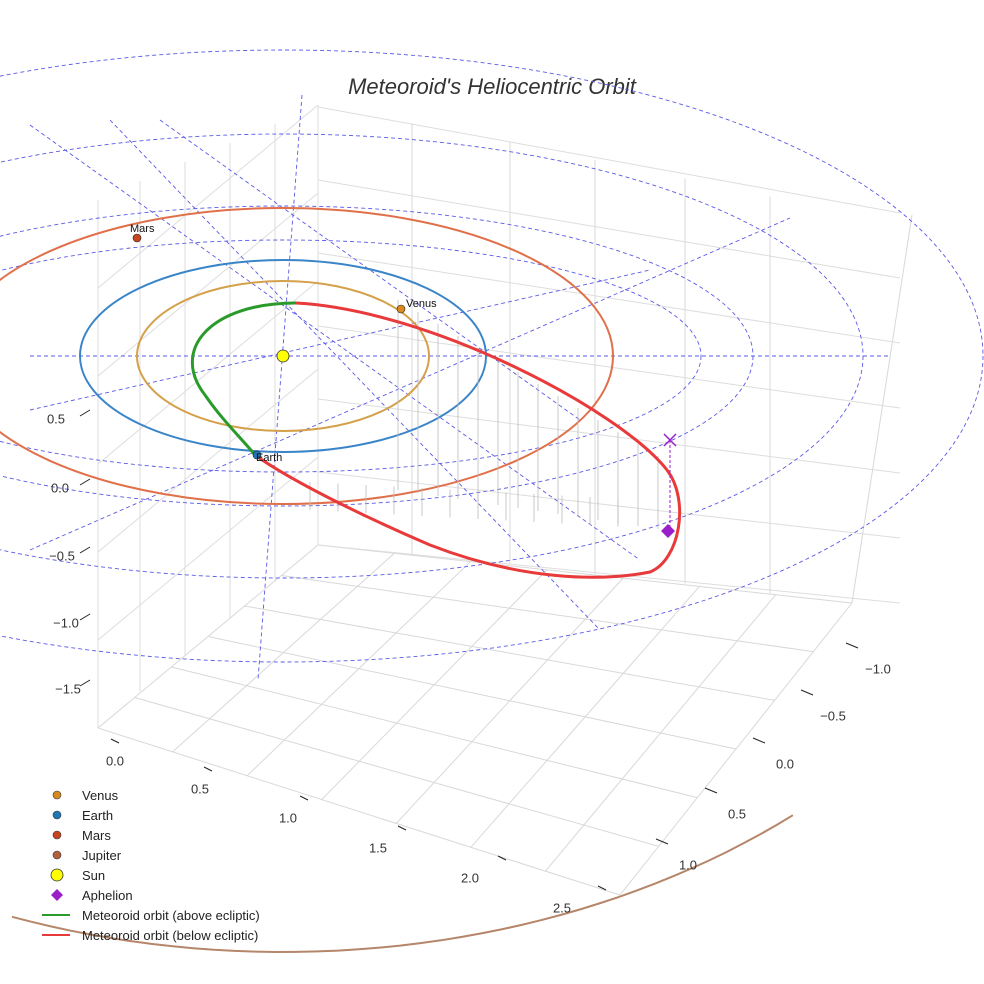 The image size is (984, 984). I want to click on y-tick-label: 0.0, so click(785, 763).